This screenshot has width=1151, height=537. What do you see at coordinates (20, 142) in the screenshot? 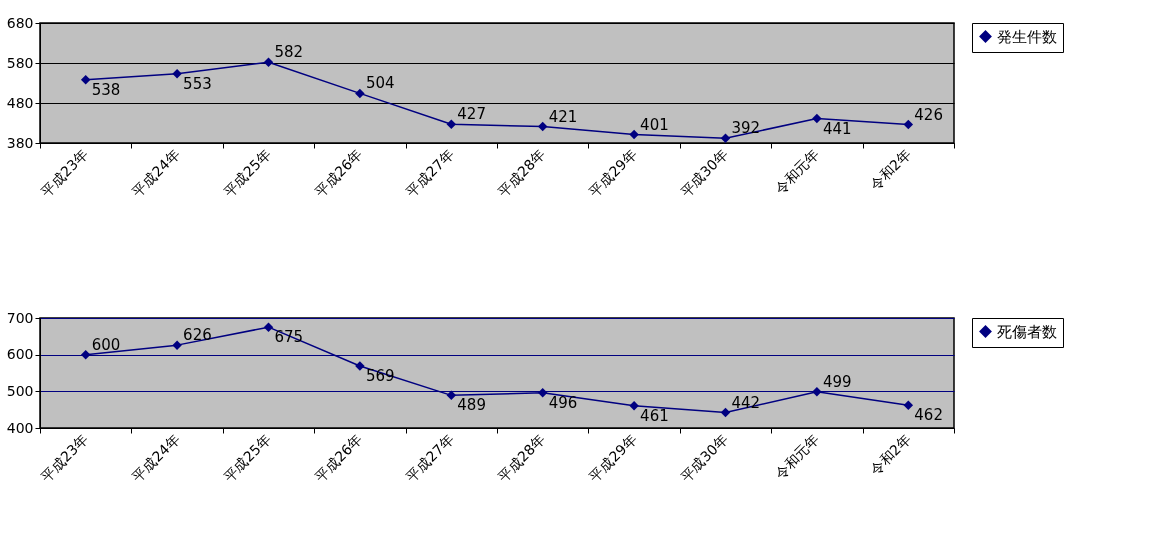
I see `y-tick-label: 380` at bounding box center [20, 142].